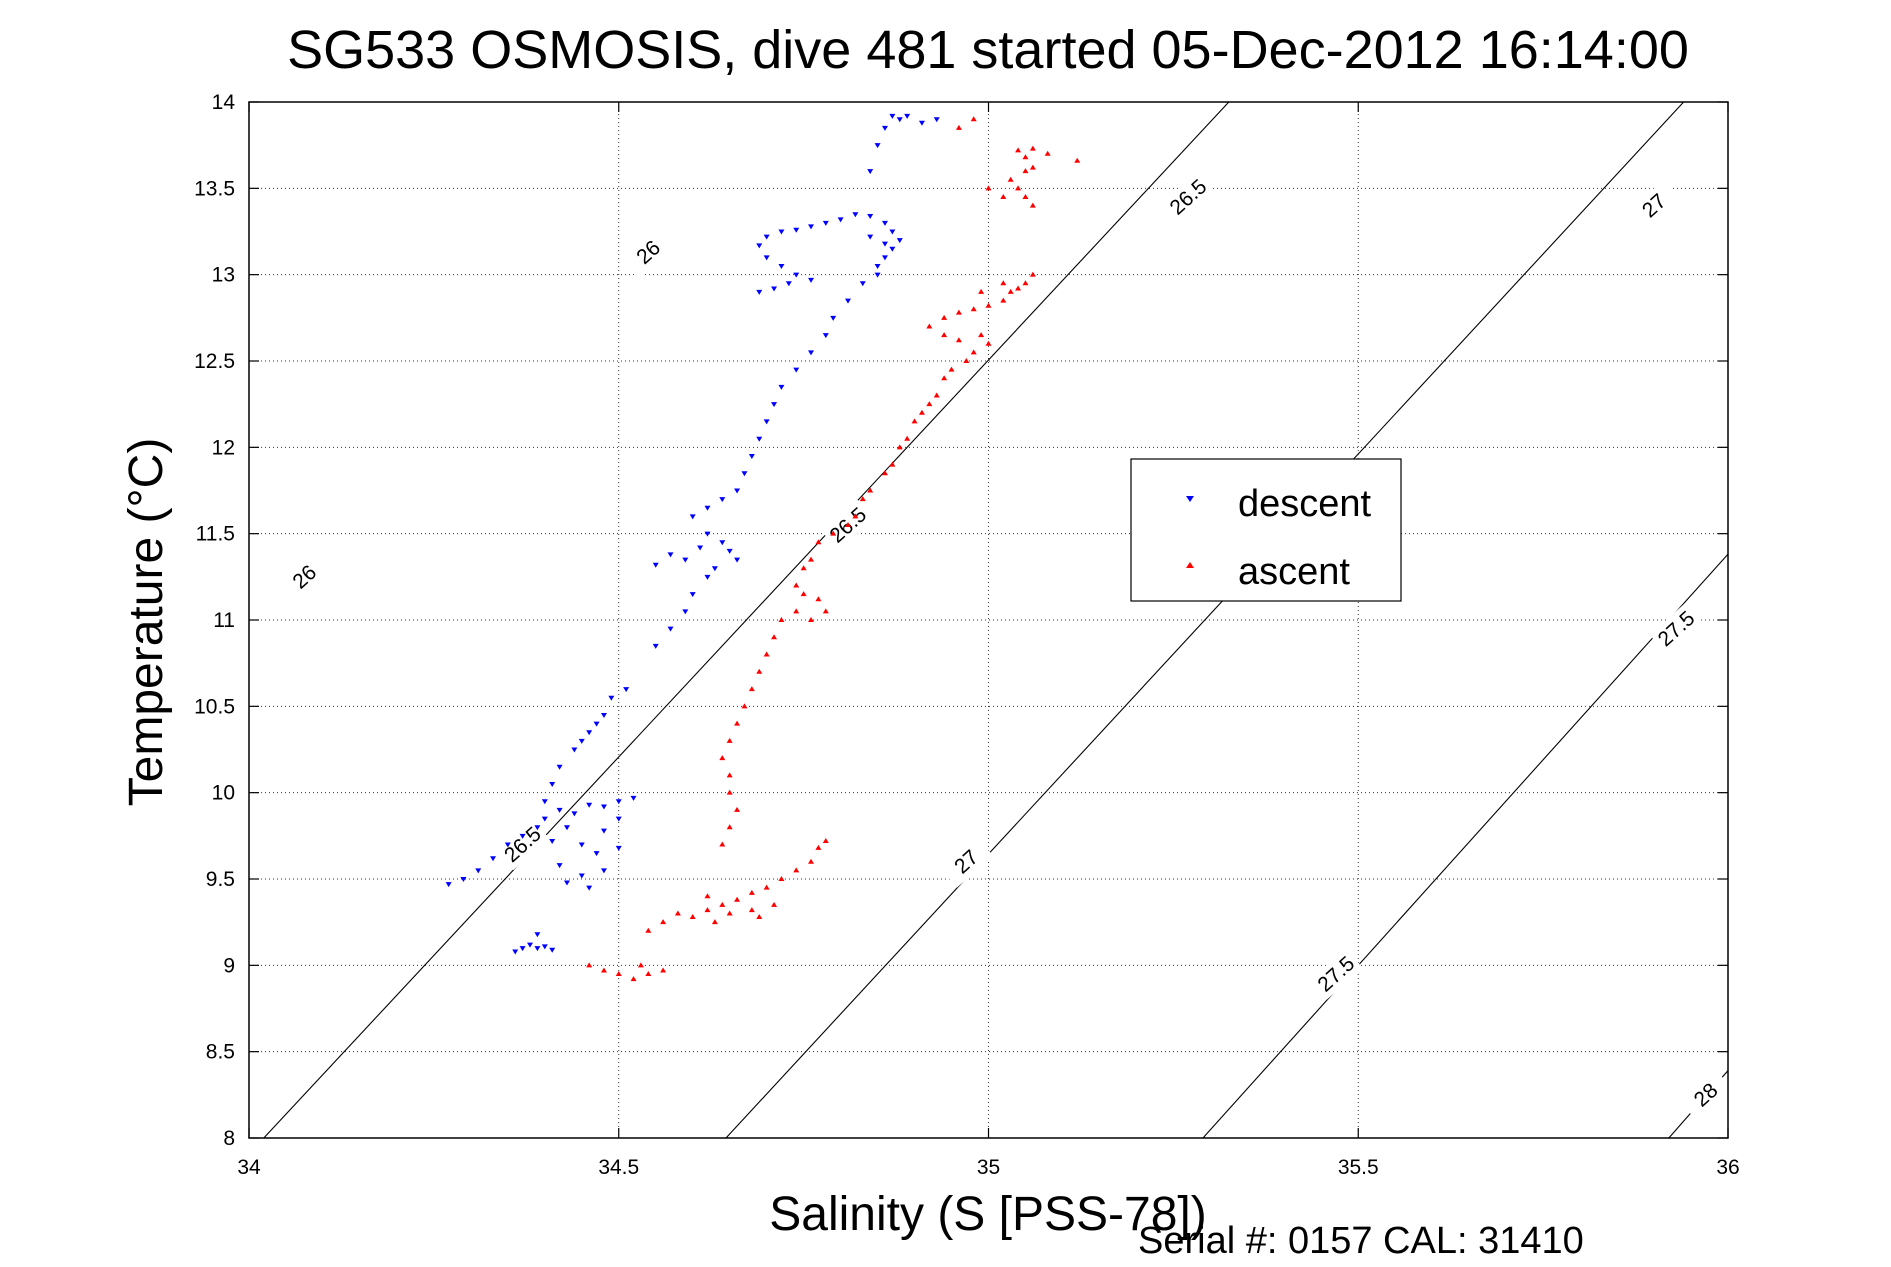  What do you see at coordinates (1266, 530) in the screenshot?
I see `legend: descent ascent` at bounding box center [1266, 530].